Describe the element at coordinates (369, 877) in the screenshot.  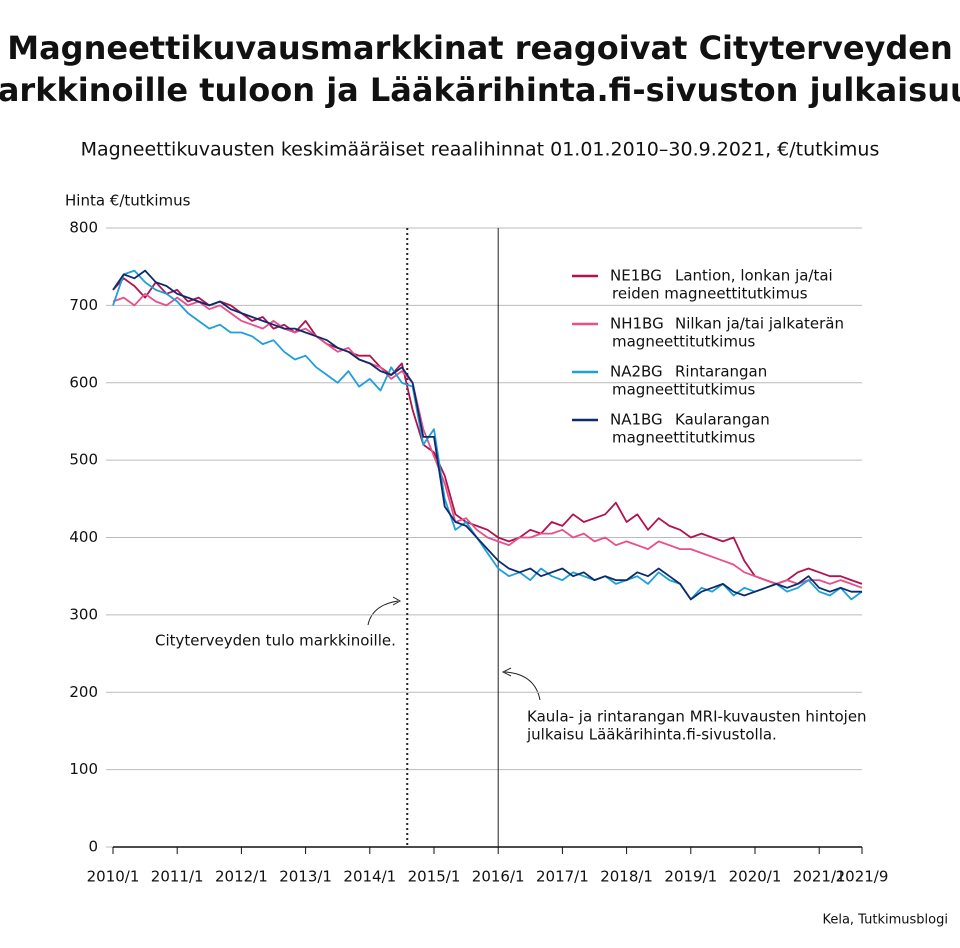
I see `x-tick-label: 2014/1` at that location.